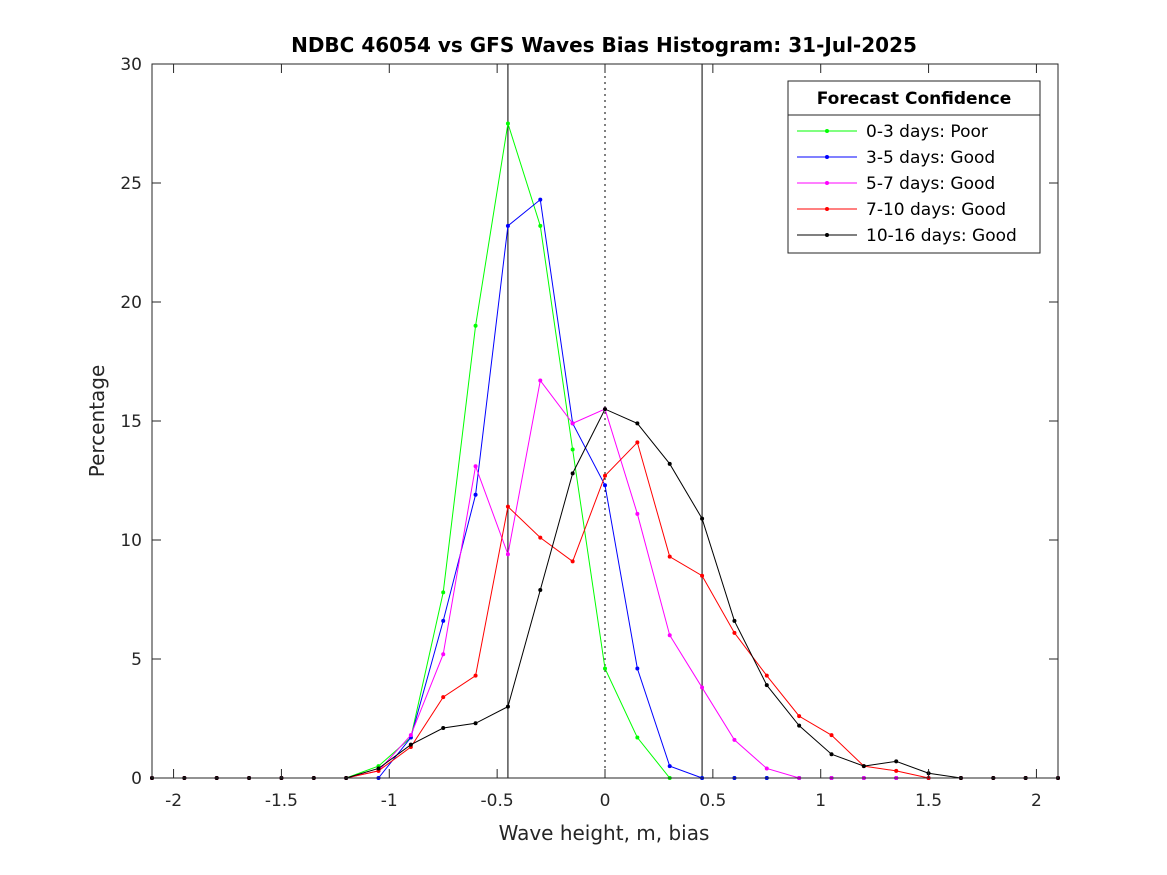 The height and width of the screenshot is (875, 1167). Describe the element at coordinates (605, 801) in the screenshot. I see `x-tick-label: 0` at that location.